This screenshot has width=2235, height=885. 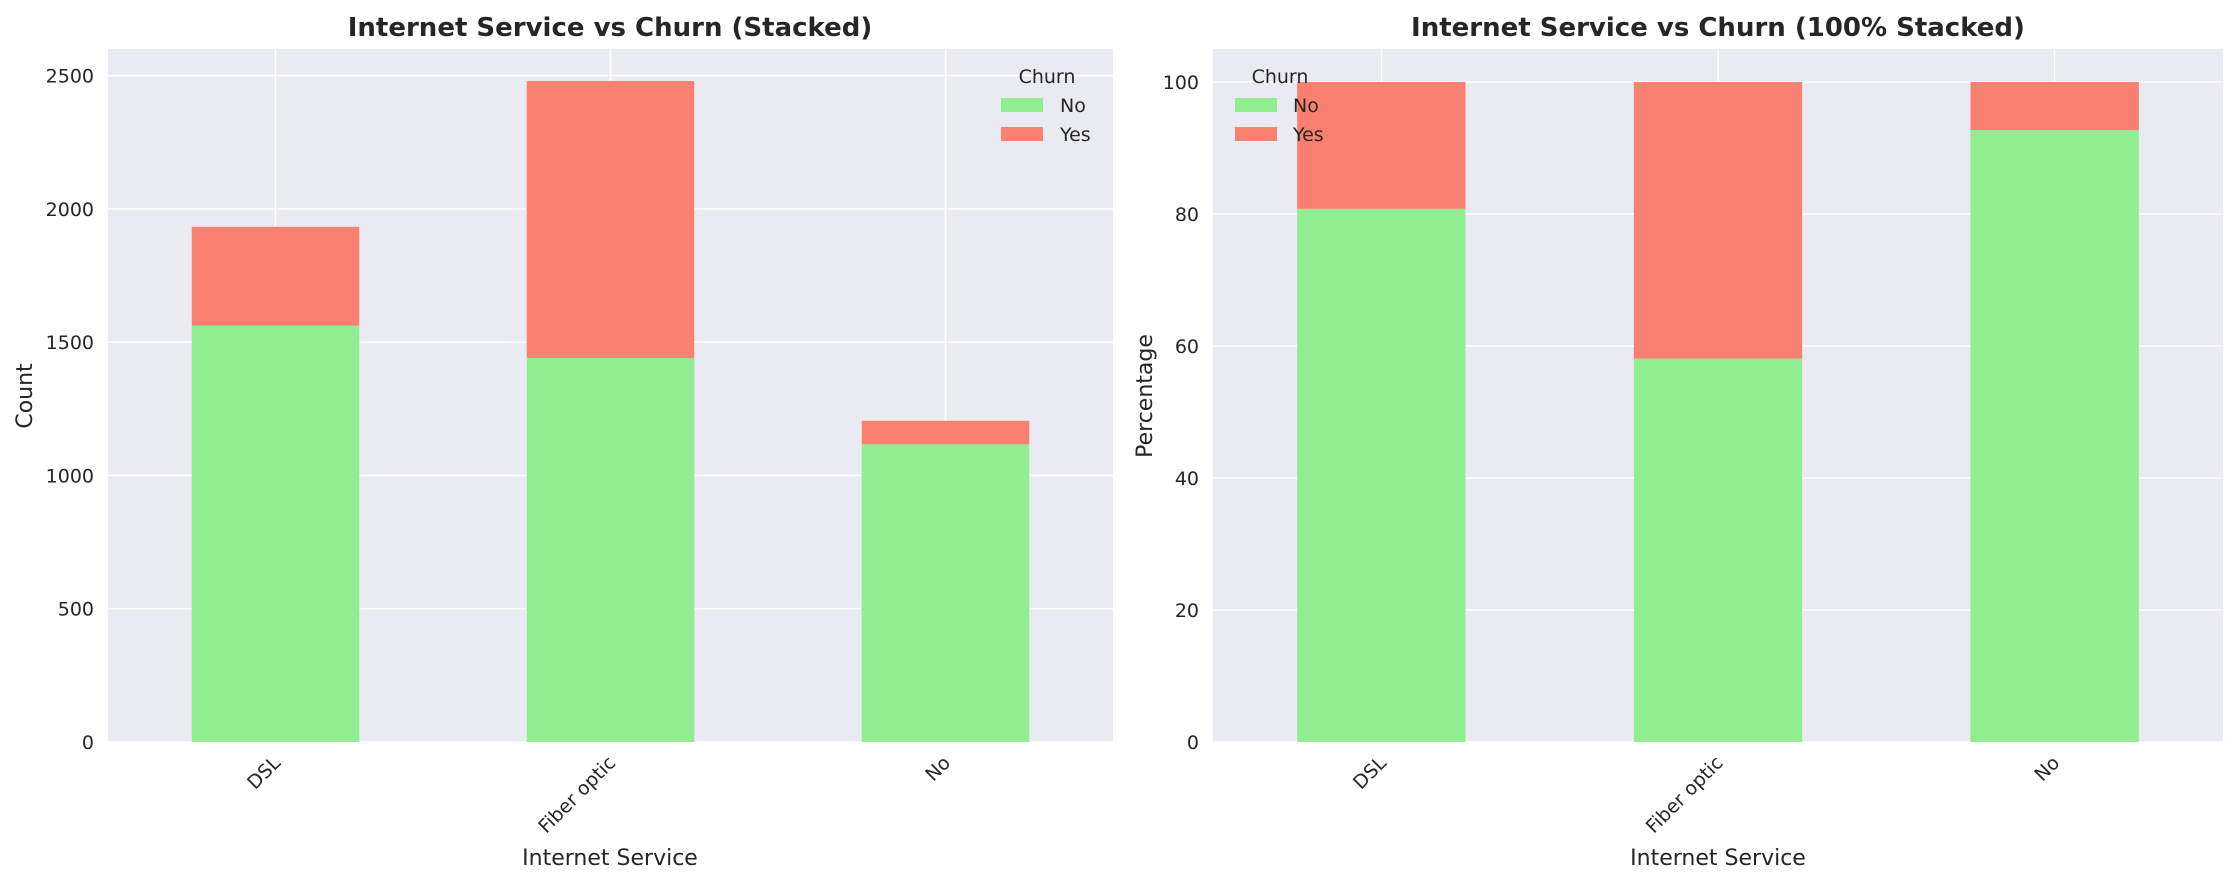 I want to click on y-tick-label-100: 100, so click(x=1181, y=83).